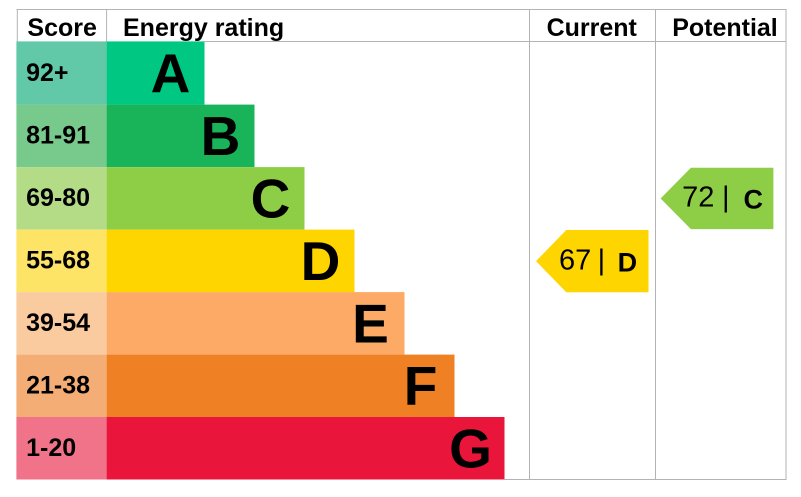  I want to click on svg-text: 67, so click(575, 261).